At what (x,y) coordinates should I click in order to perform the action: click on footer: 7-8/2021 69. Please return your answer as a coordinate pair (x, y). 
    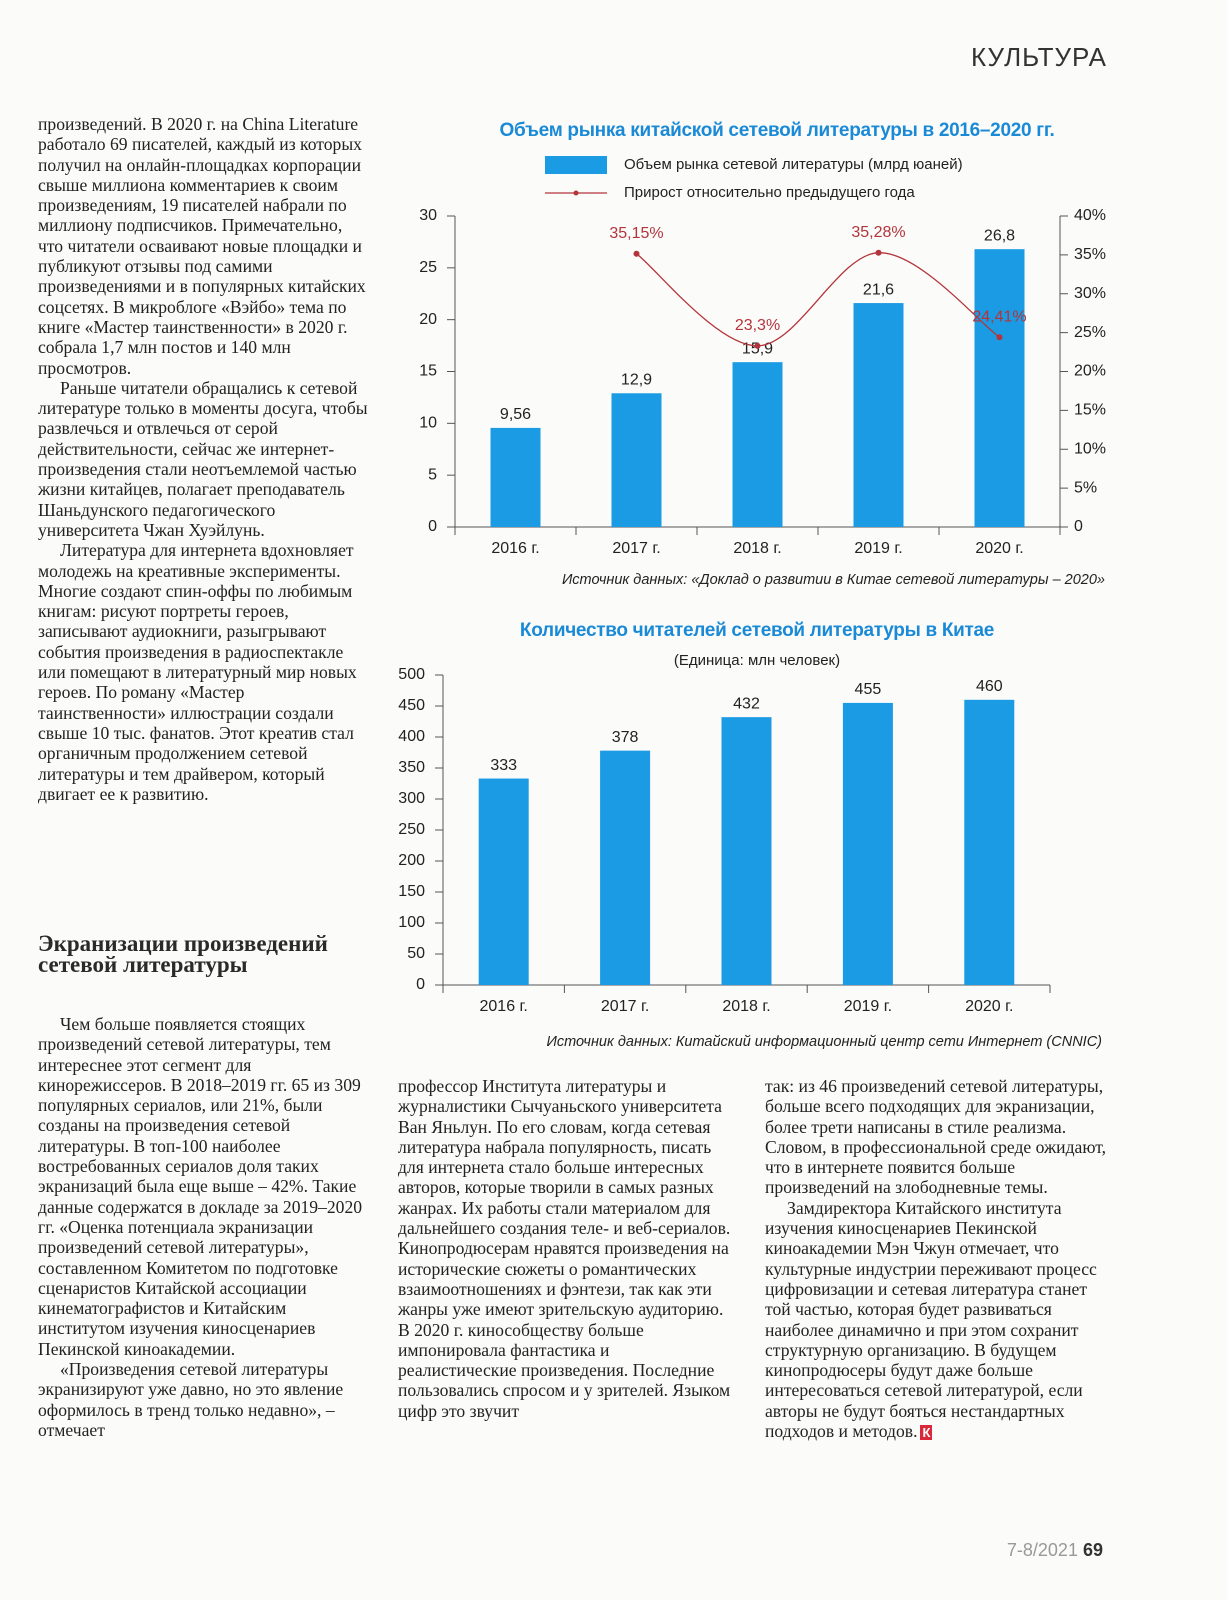
    Looking at the image, I should click on (1055, 1550).